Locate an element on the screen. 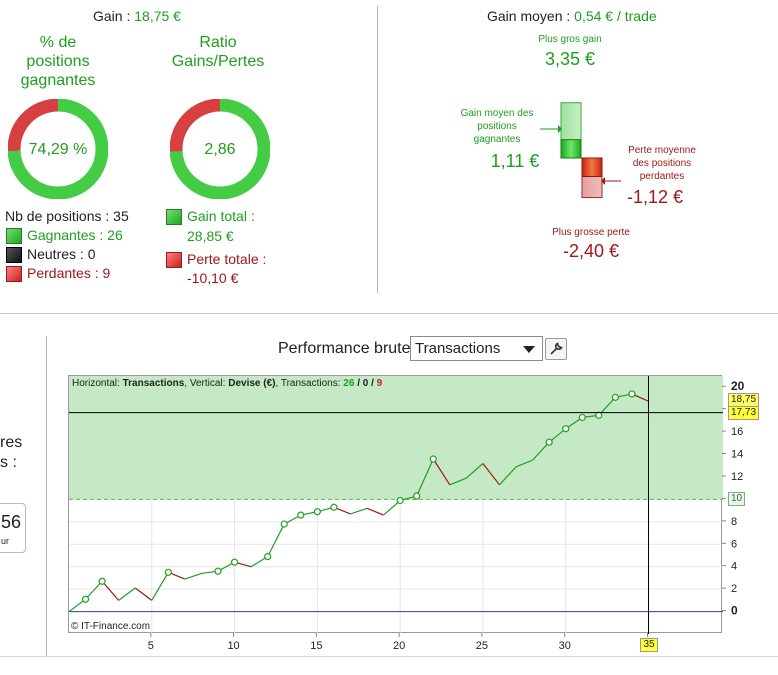 The image size is (778, 675). chart-info-prefix: Horizontal: is located at coordinates (96, 383).